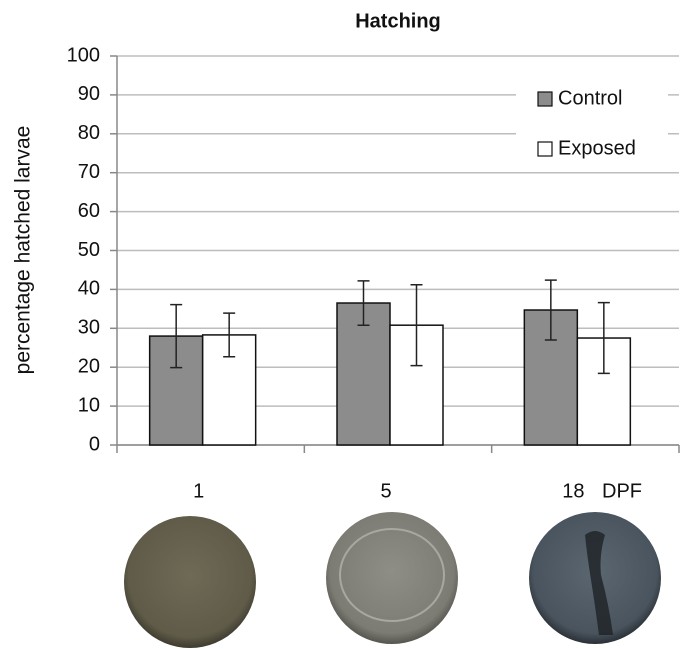  What do you see at coordinates (89, 405) in the screenshot?
I see `y-tick-label: 10` at bounding box center [89, 405].